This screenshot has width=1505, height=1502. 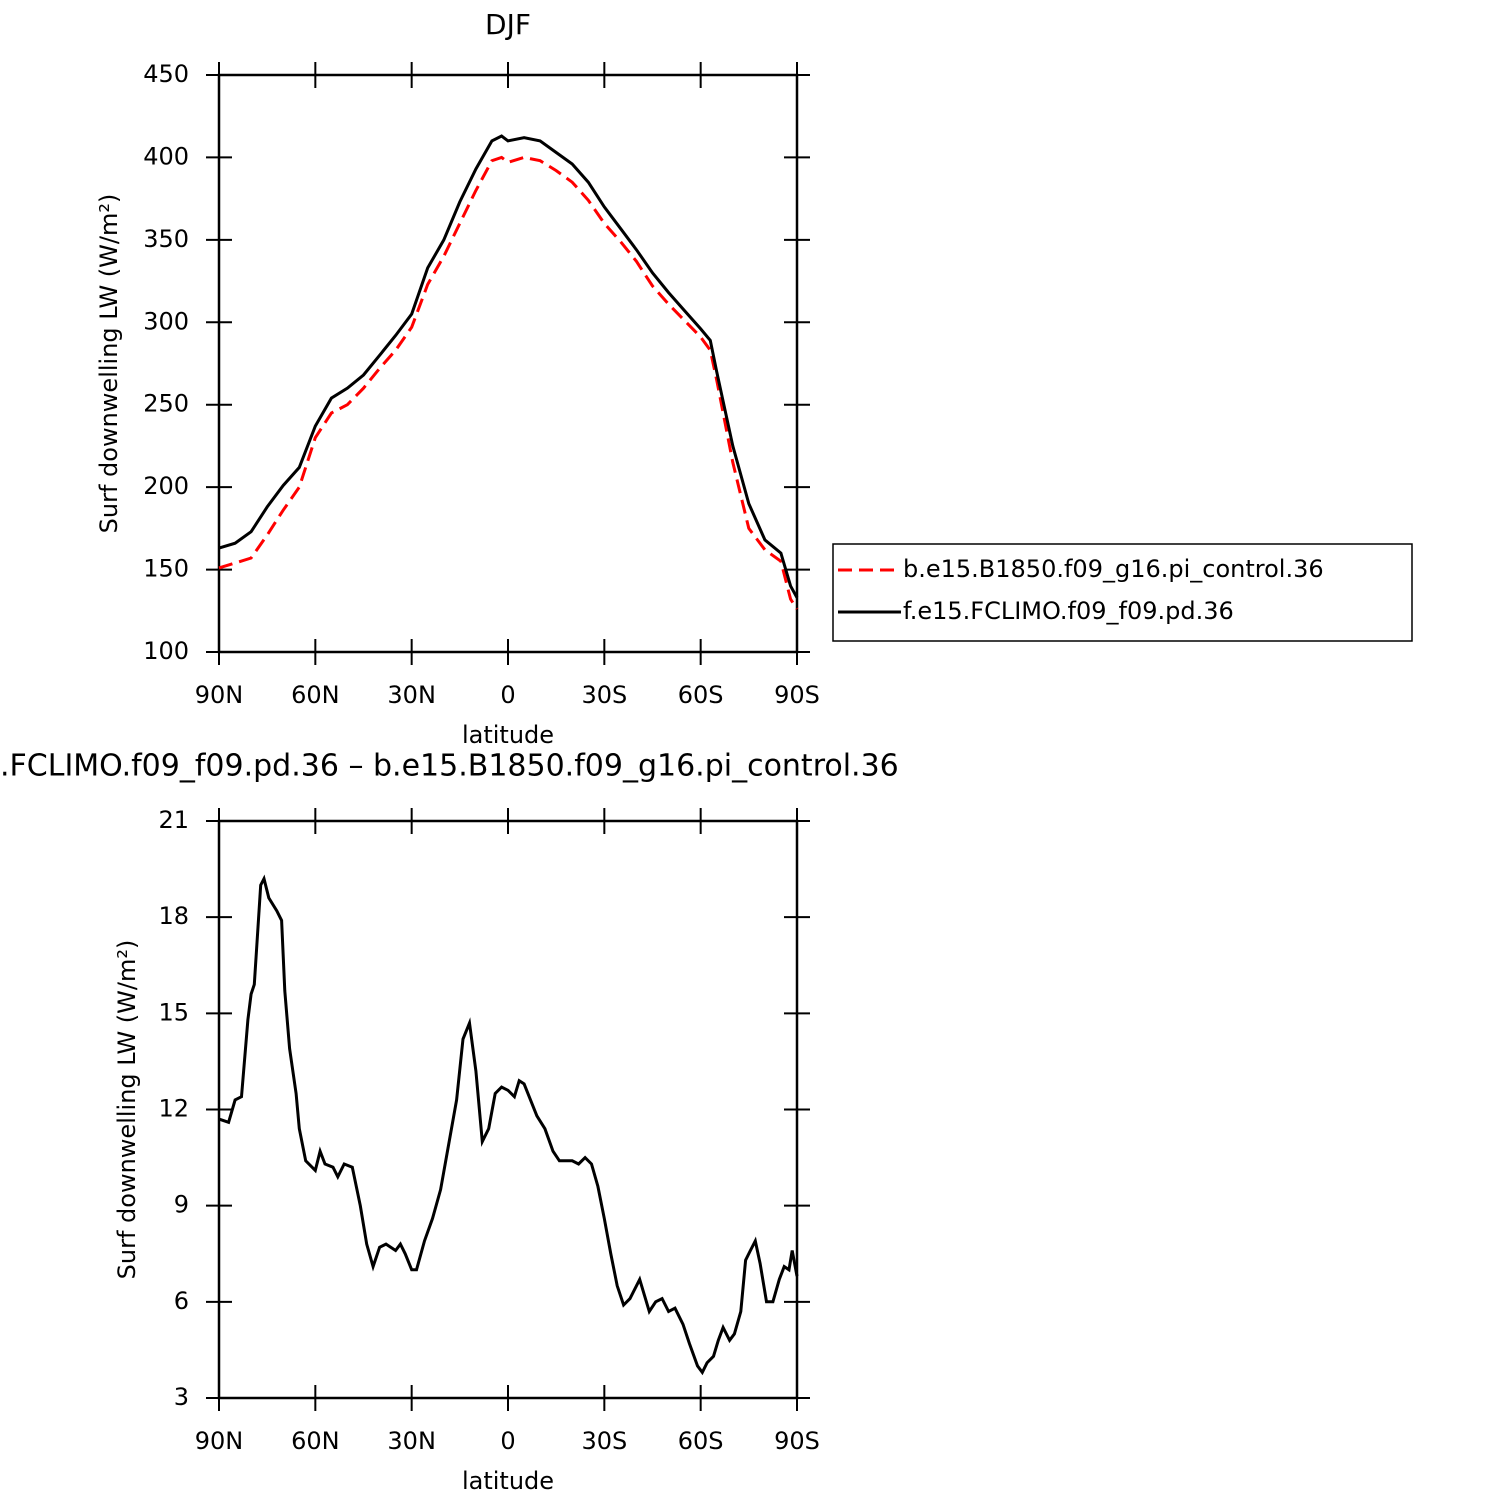 I want to click on y-tick-label: 21, so click(x=173, y=820).